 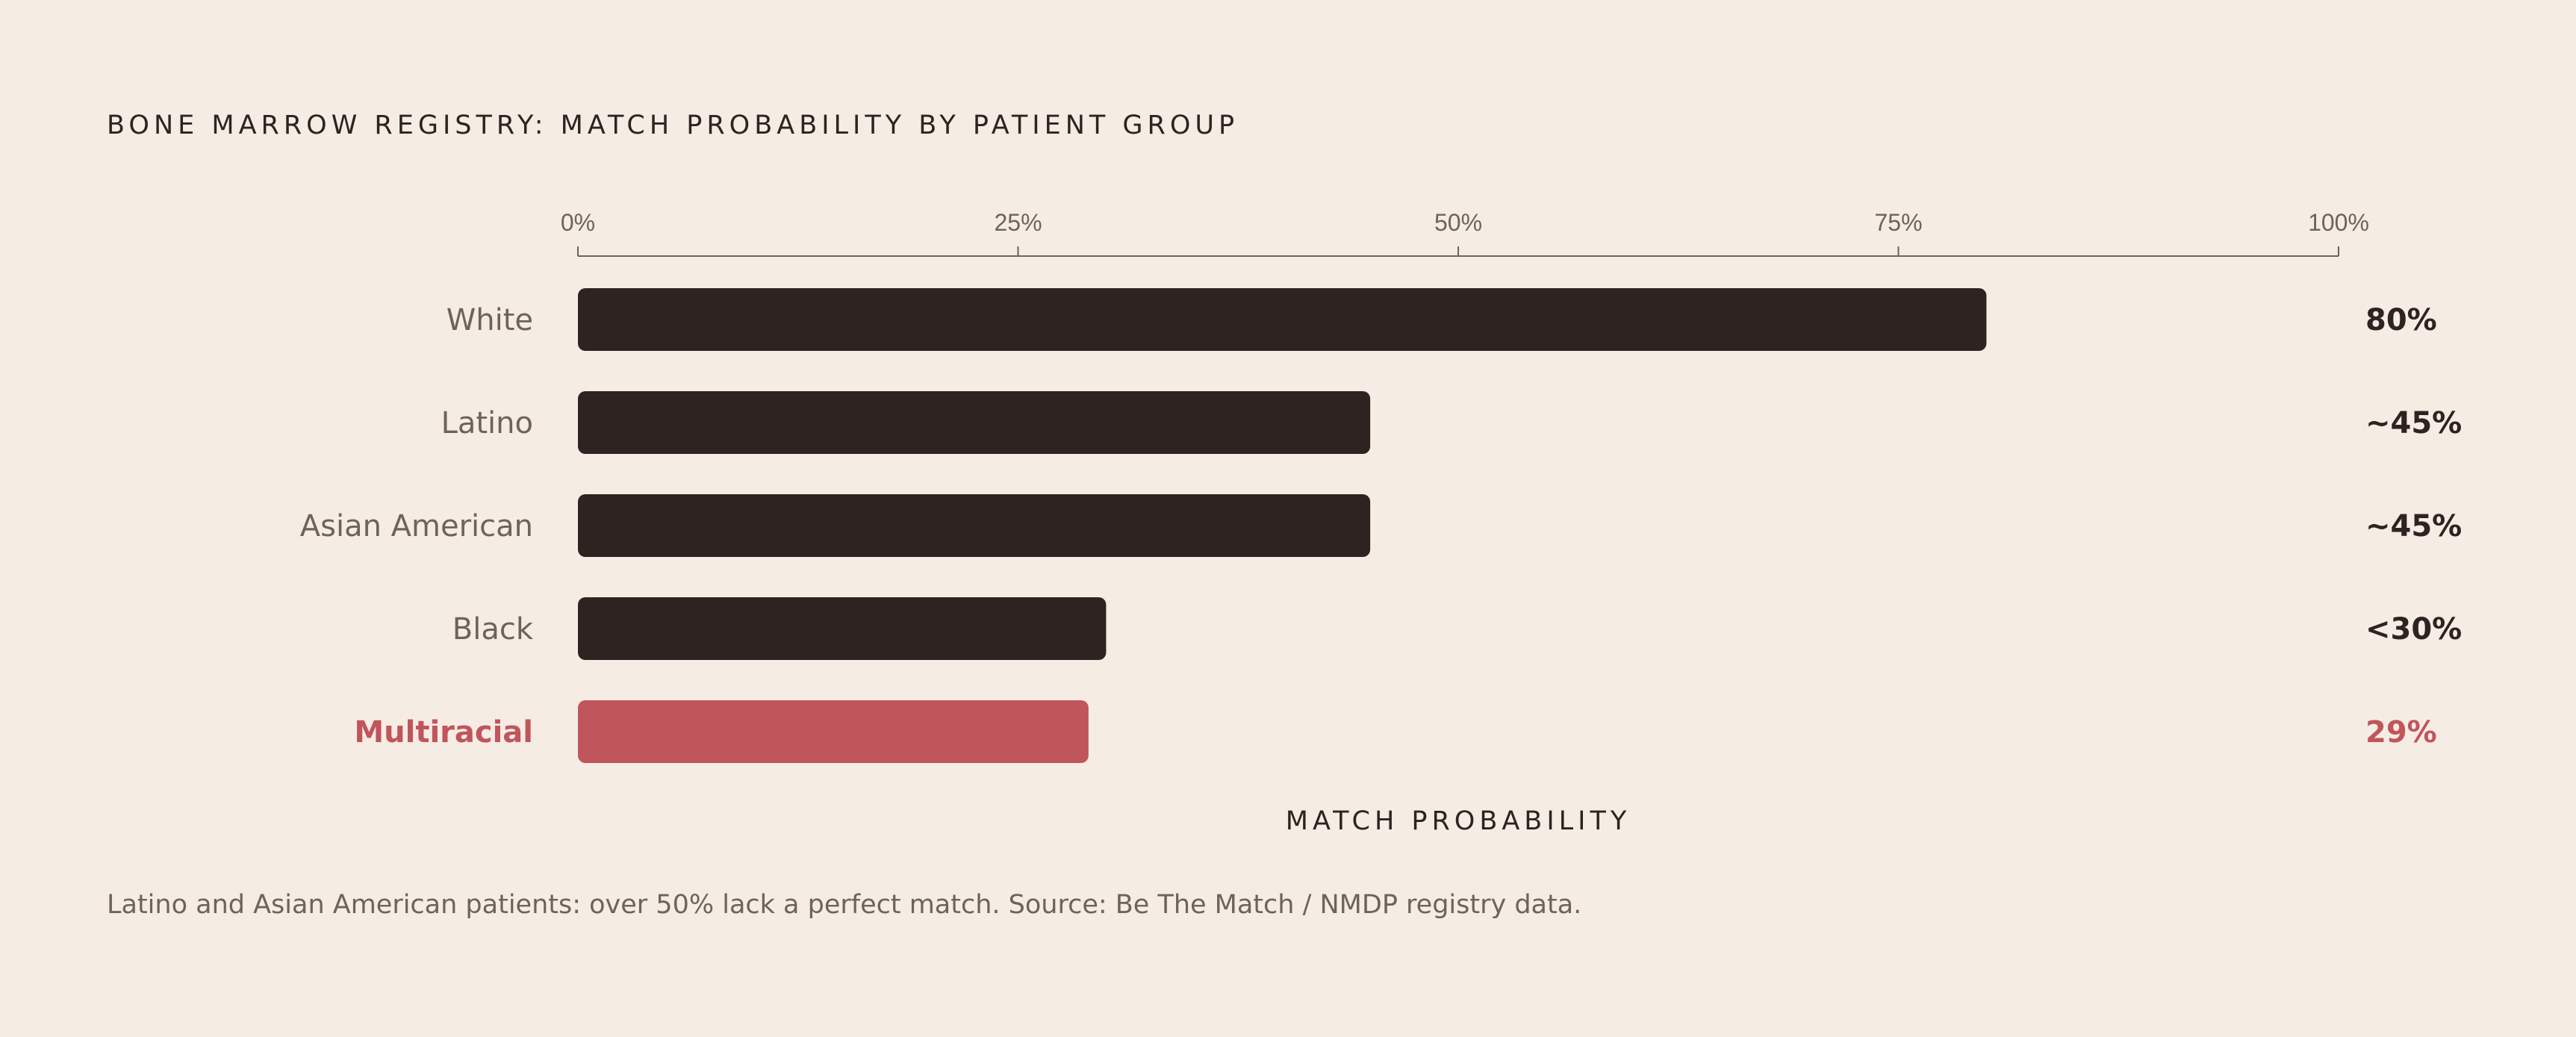 What do you see at coordinates (443, 732) in the screenshot?
I see `category-label: Multiracial` at bounding box center [443, 732].